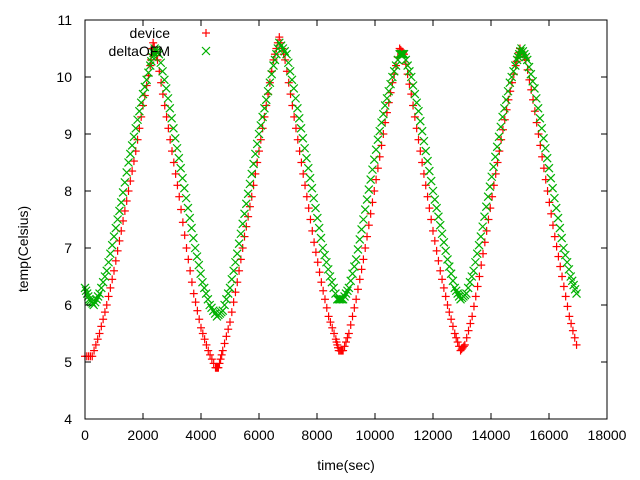 This screenshot has width=640, height=480. I want to click on x-axis-label: time(sec), so click(346, 465).